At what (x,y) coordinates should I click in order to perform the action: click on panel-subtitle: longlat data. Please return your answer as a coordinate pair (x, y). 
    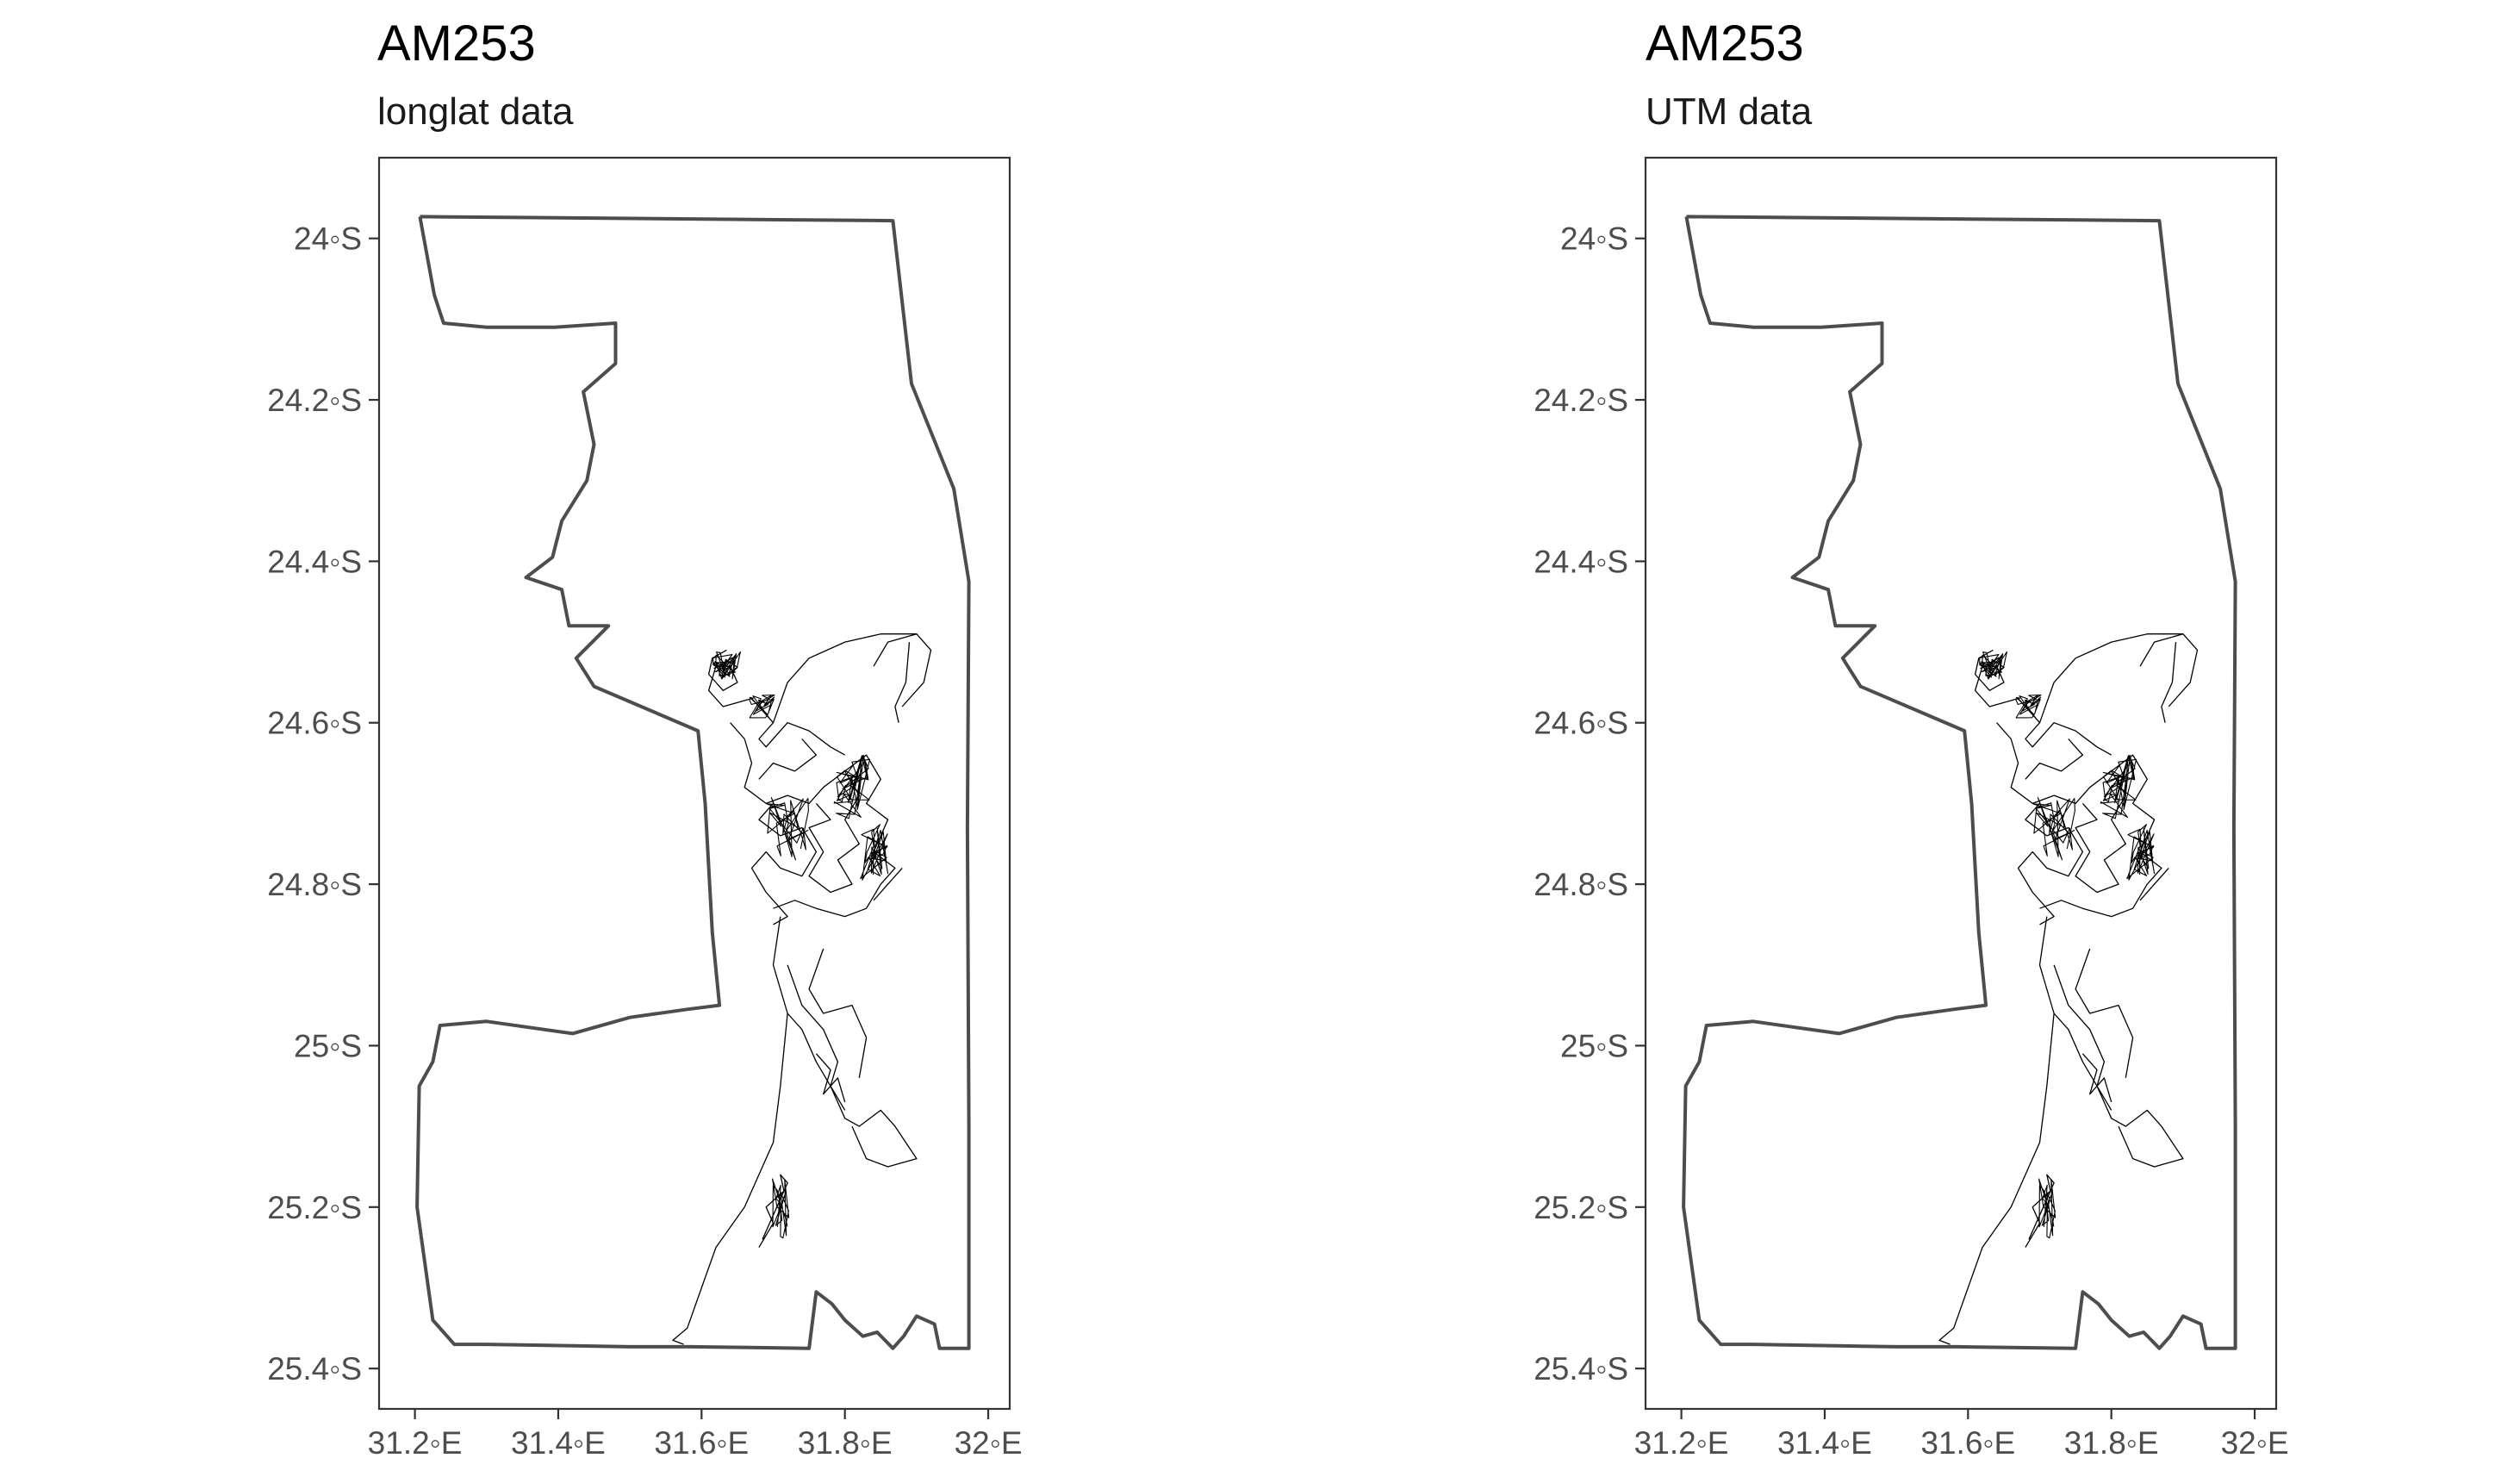
    Looking at the image, I should click on (476, 111).